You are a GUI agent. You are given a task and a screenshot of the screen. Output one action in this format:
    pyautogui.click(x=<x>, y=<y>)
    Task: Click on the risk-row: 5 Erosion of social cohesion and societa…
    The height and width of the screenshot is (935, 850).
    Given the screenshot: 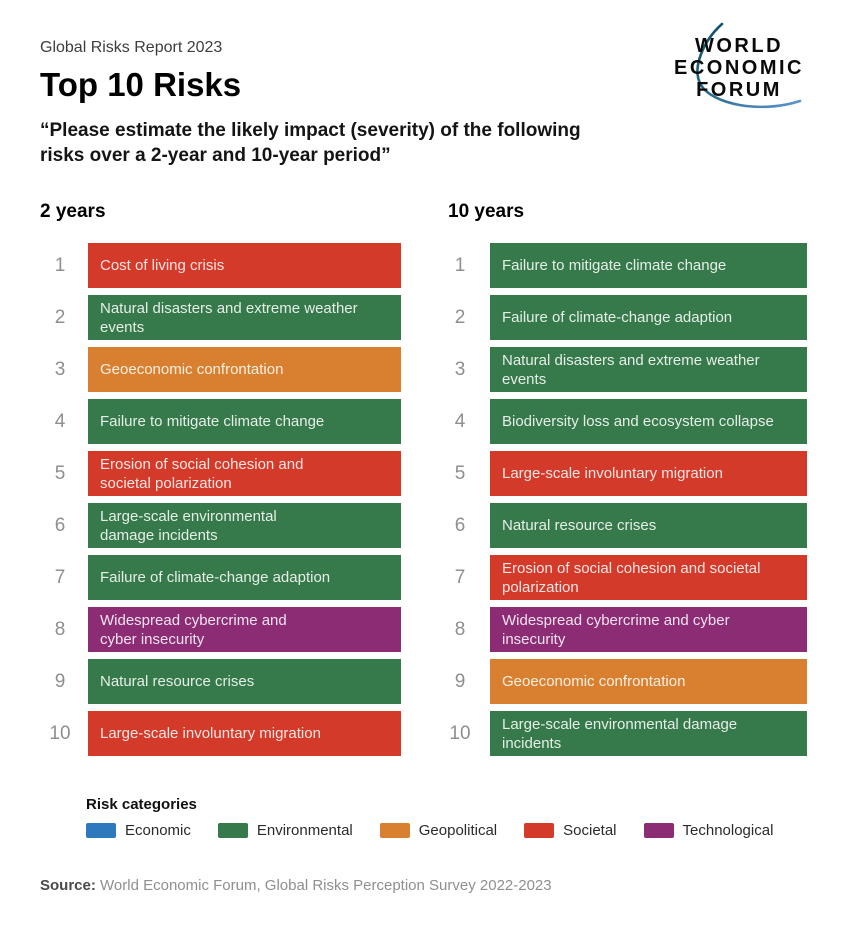 What is the action you would take?
    pyautogui.click(x=220, y=473)
    